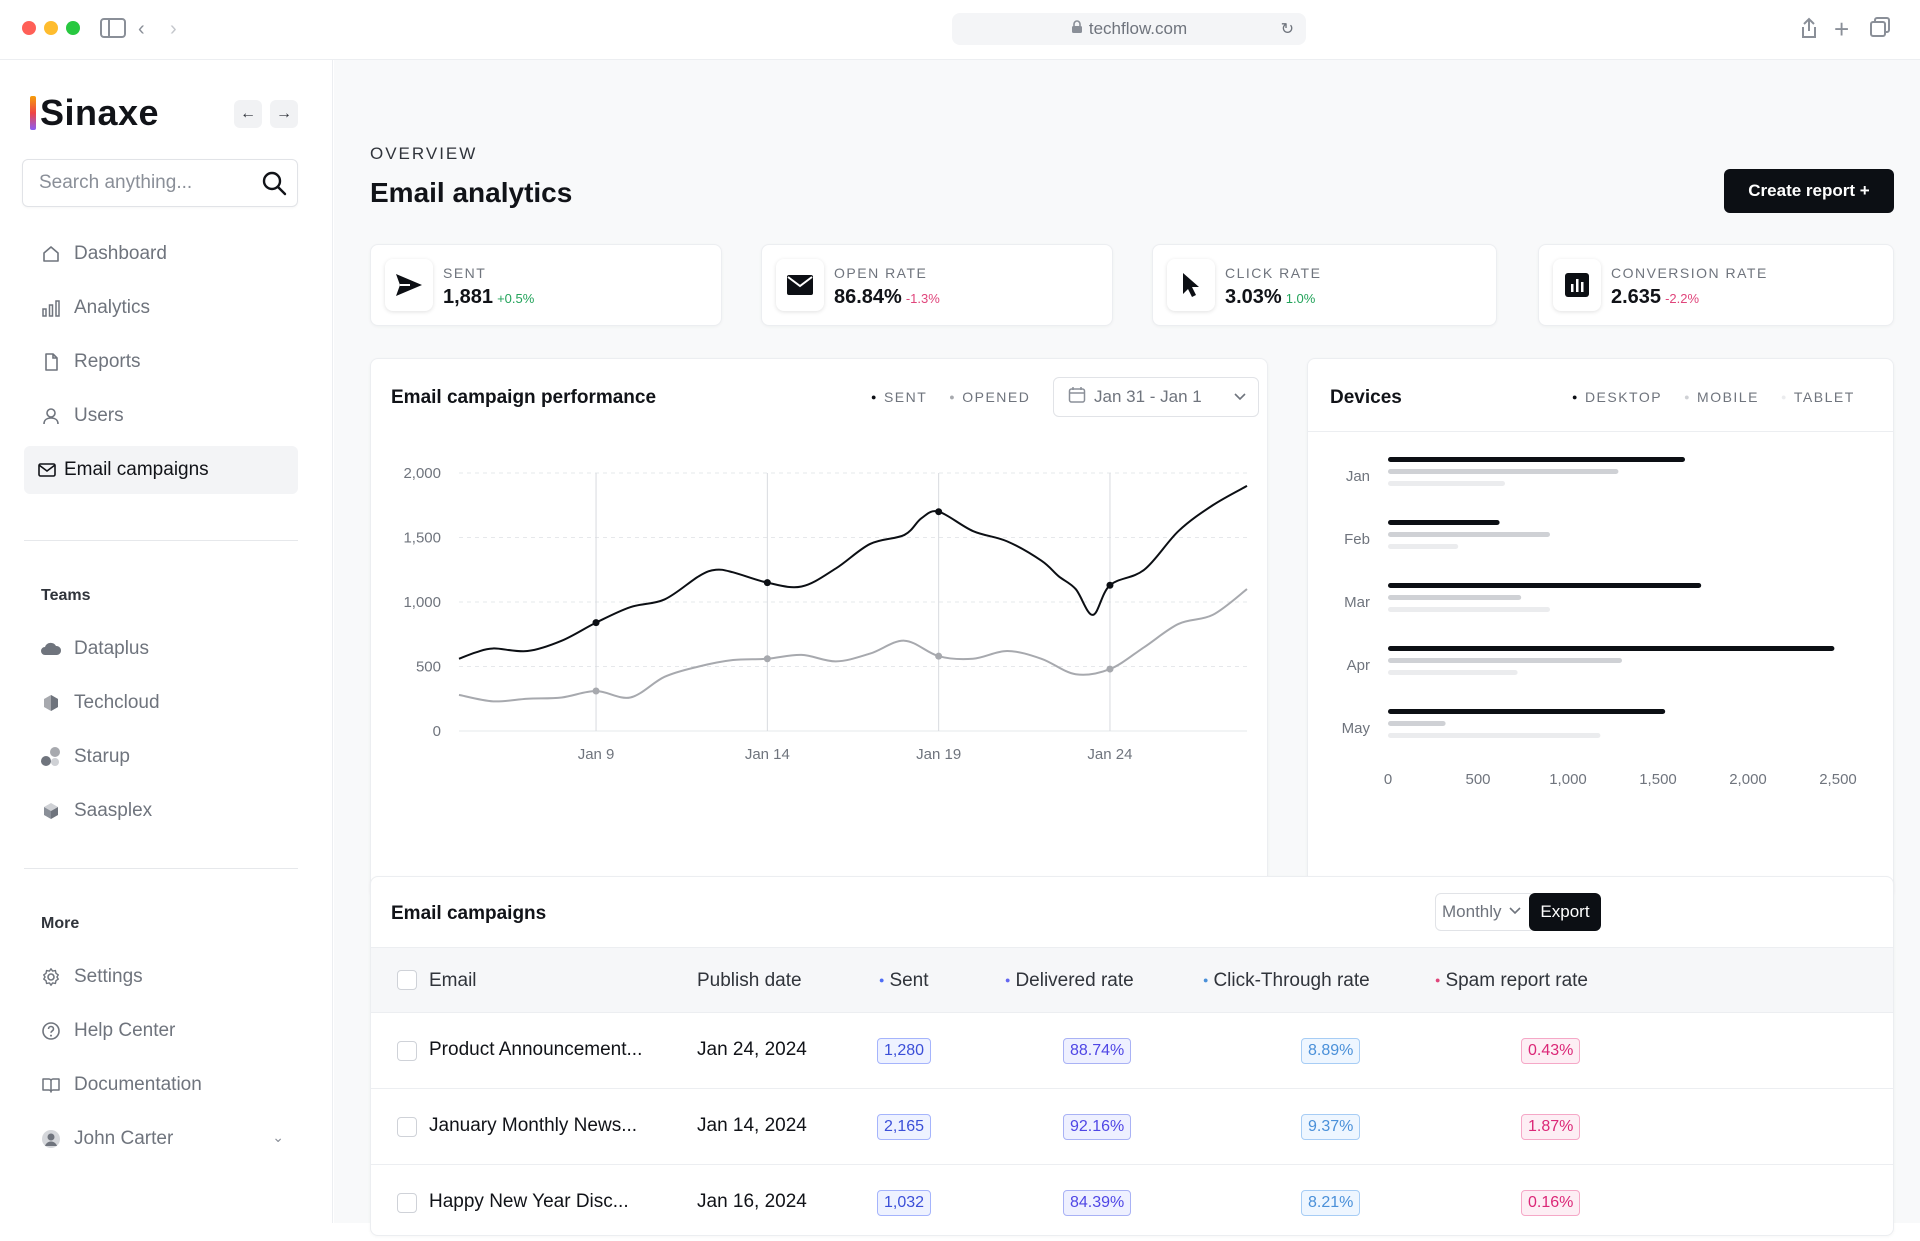 This screenshot has height=1241, width=1920. What do you see at coordinates (274, 183) in the screenshot?
I see `search-icon` at bounding box center [274, 183].